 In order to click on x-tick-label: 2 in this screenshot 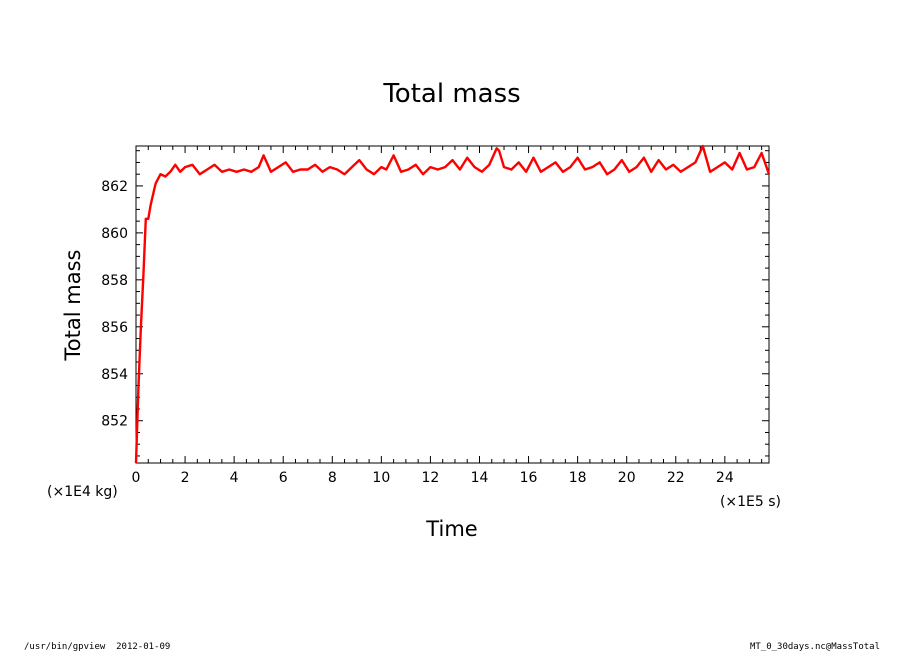, I will do `click(185, 478)`.